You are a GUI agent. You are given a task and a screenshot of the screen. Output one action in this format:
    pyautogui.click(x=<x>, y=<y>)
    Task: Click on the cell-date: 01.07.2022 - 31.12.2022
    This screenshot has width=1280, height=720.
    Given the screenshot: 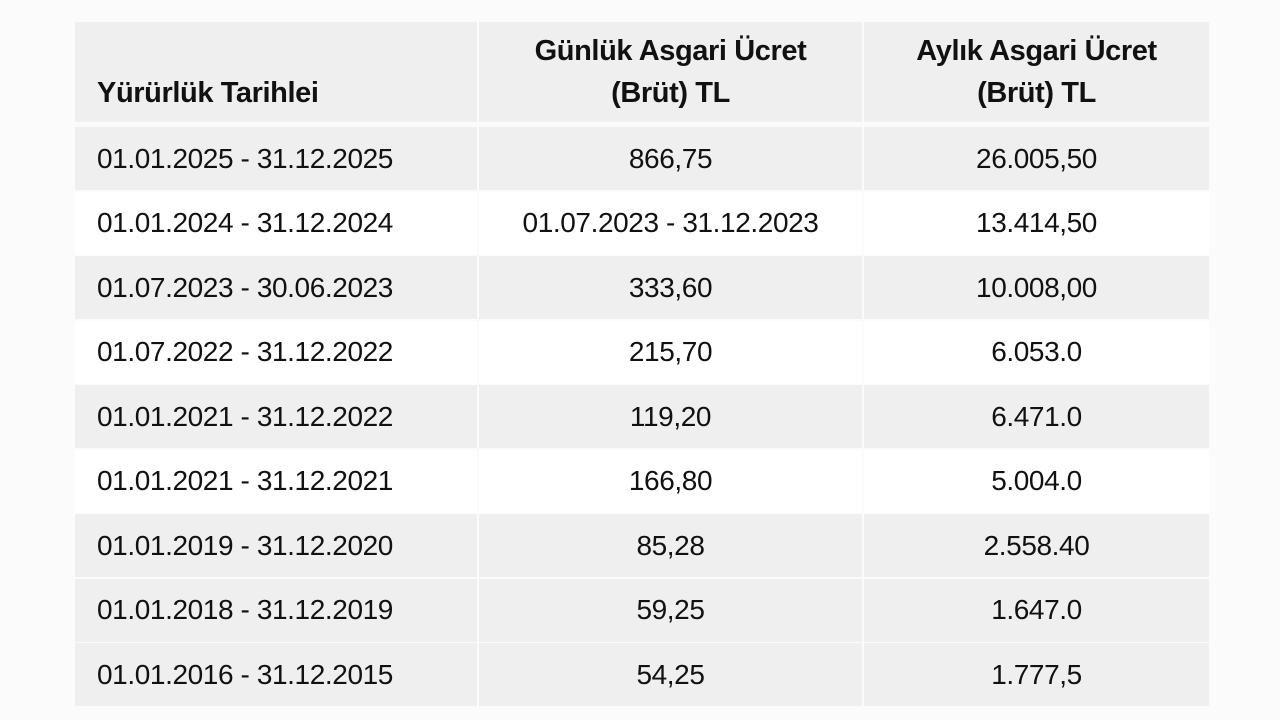 What is the action you would take?
    pyautogui.click(x=276, y=352)
    